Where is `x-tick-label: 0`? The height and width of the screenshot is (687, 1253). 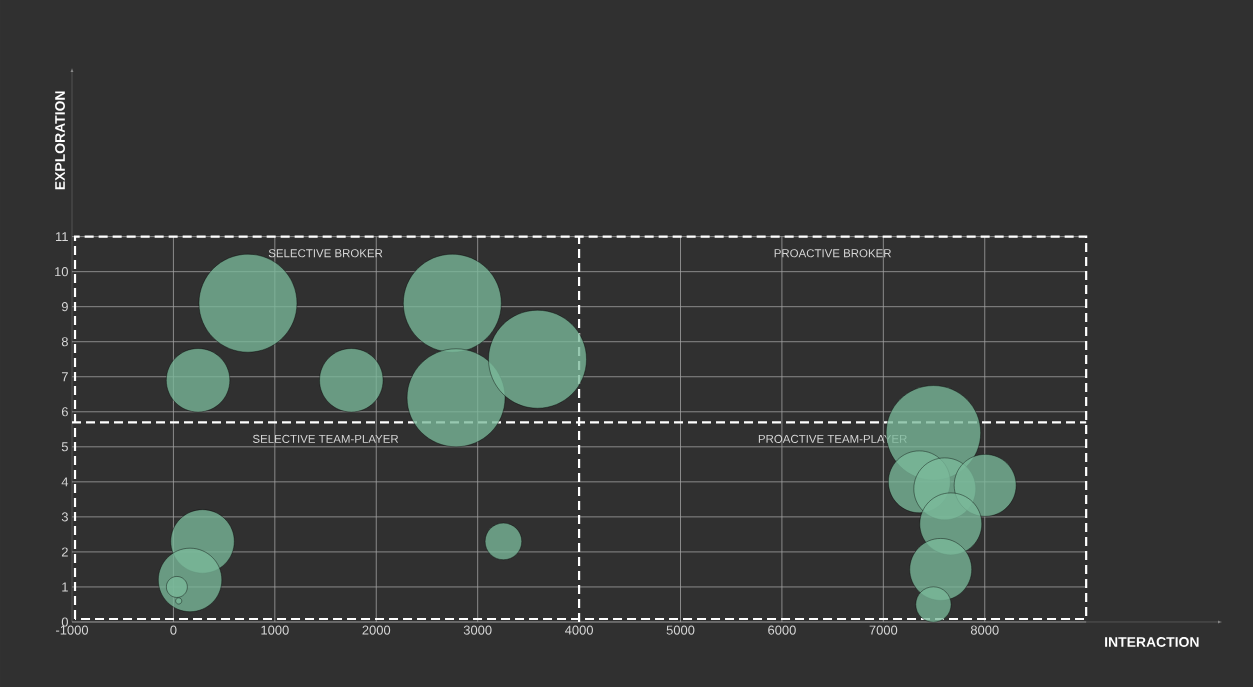 x-tick-label: 0 is located at coordinates (173, 630).